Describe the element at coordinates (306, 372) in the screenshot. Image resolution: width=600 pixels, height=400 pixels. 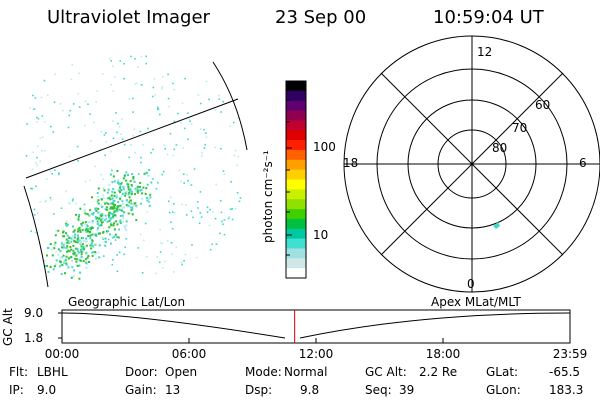
I see `mode-value: Normal` at that location.